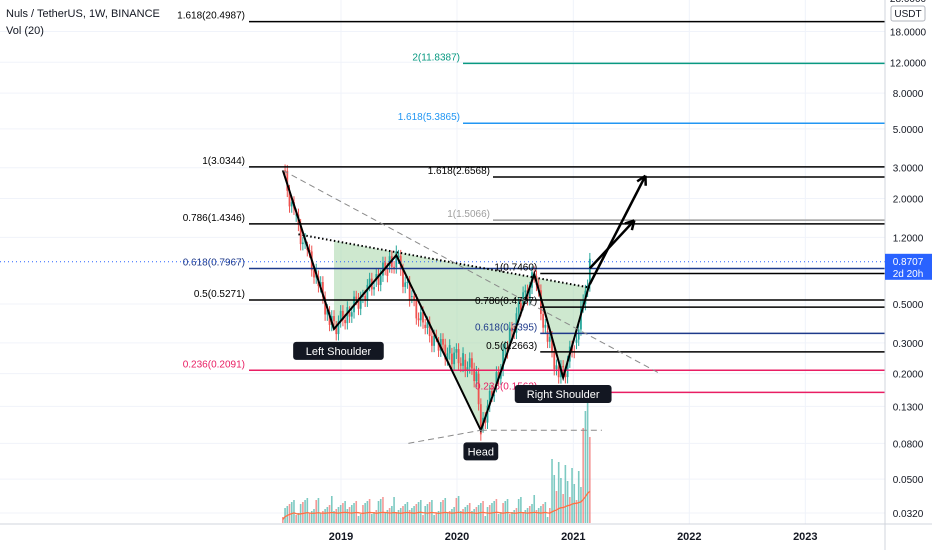 The height and width of the screenshot is (550, 932). I want to click on currency-badge-label: USDT, so click(907, 14).